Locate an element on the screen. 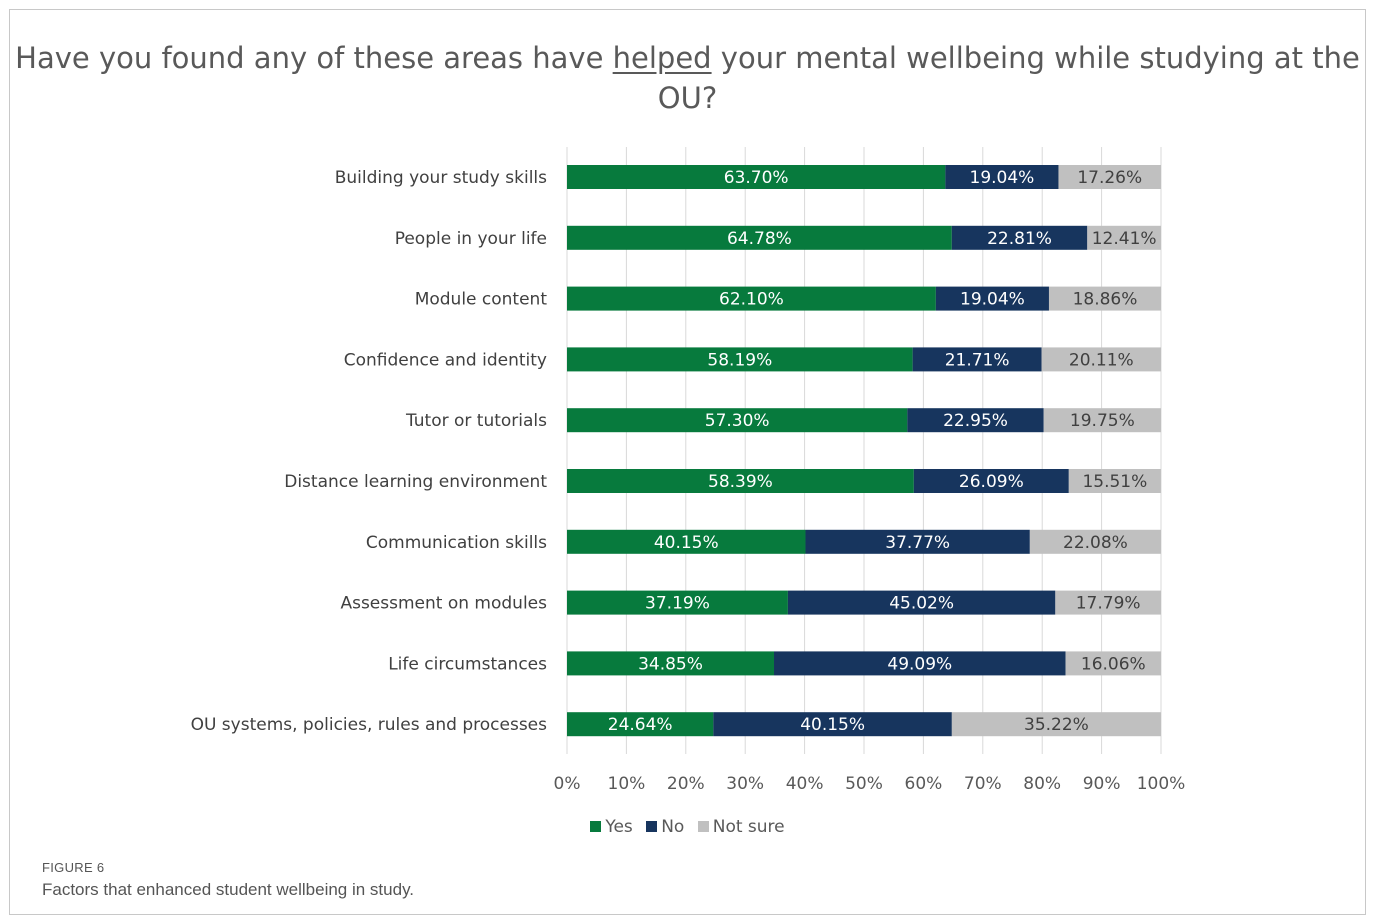 The width and height of the screenshot is (1375, 924). data-label: 12.41% is located at coordinates (1124, 239).